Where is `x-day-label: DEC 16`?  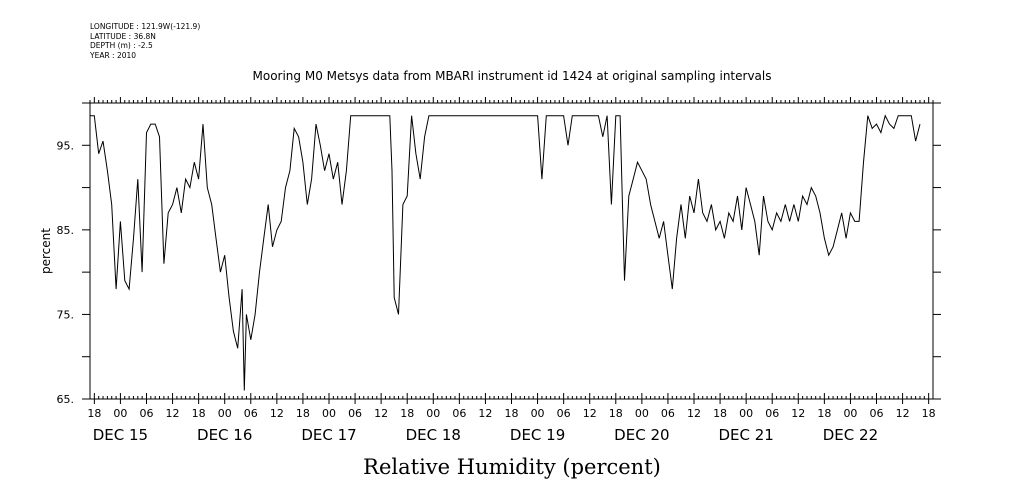
x-day-label: DEC 16 is located at coordinates (224, 435).